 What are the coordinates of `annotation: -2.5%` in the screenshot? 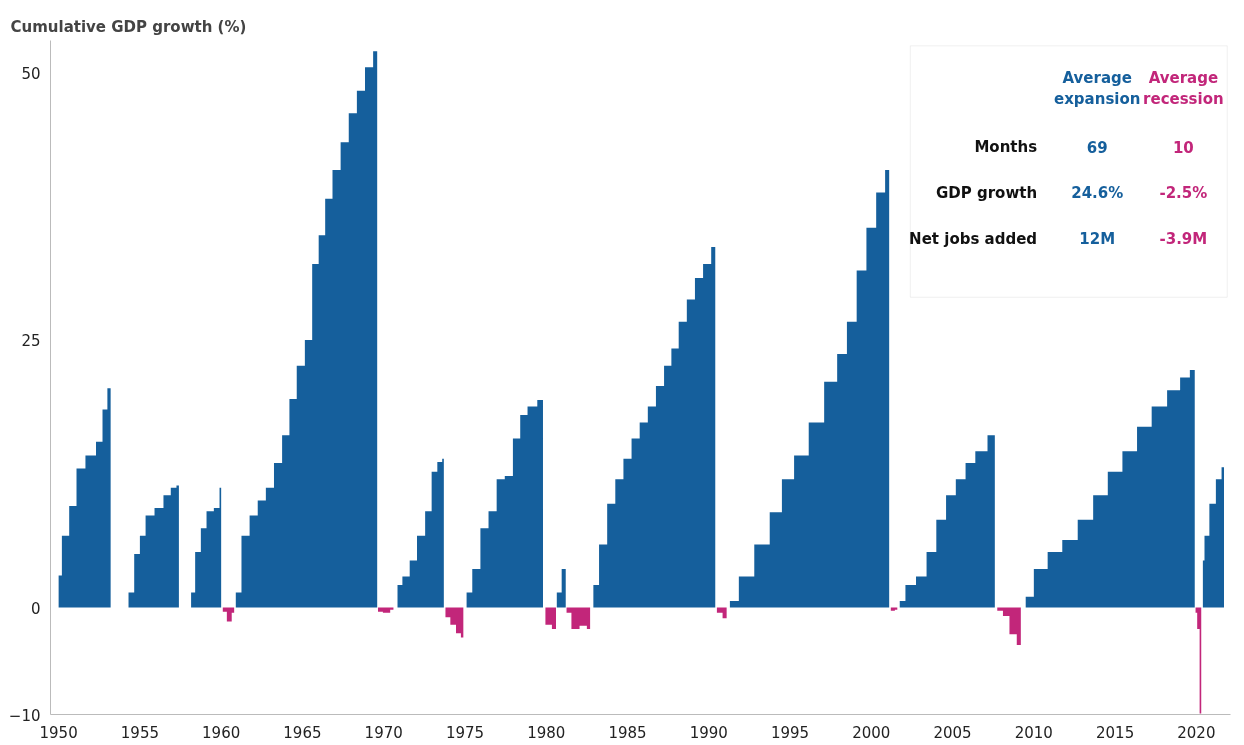 It's located at (1183, 193).